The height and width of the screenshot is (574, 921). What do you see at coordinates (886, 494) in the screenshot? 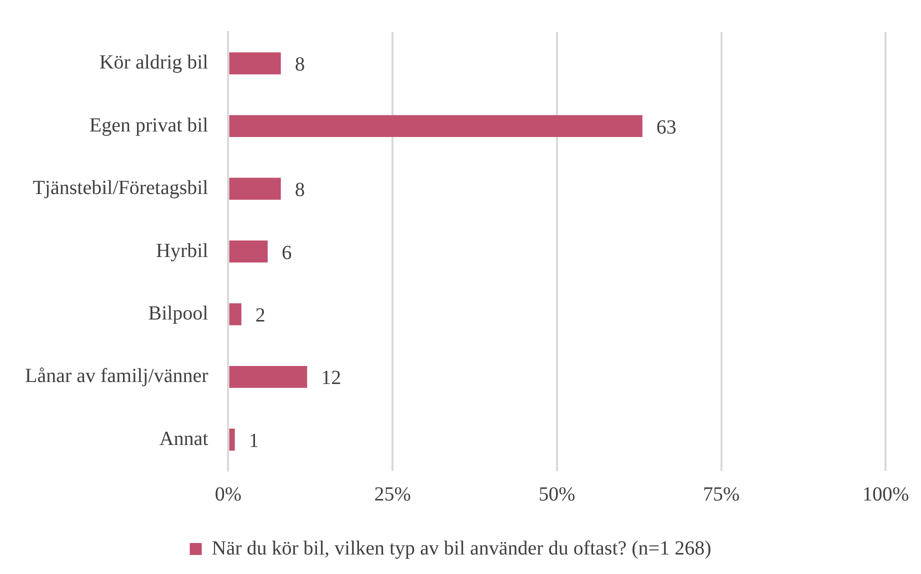
I see `x-tick-label: 100%` at bounding box center [886, 494].